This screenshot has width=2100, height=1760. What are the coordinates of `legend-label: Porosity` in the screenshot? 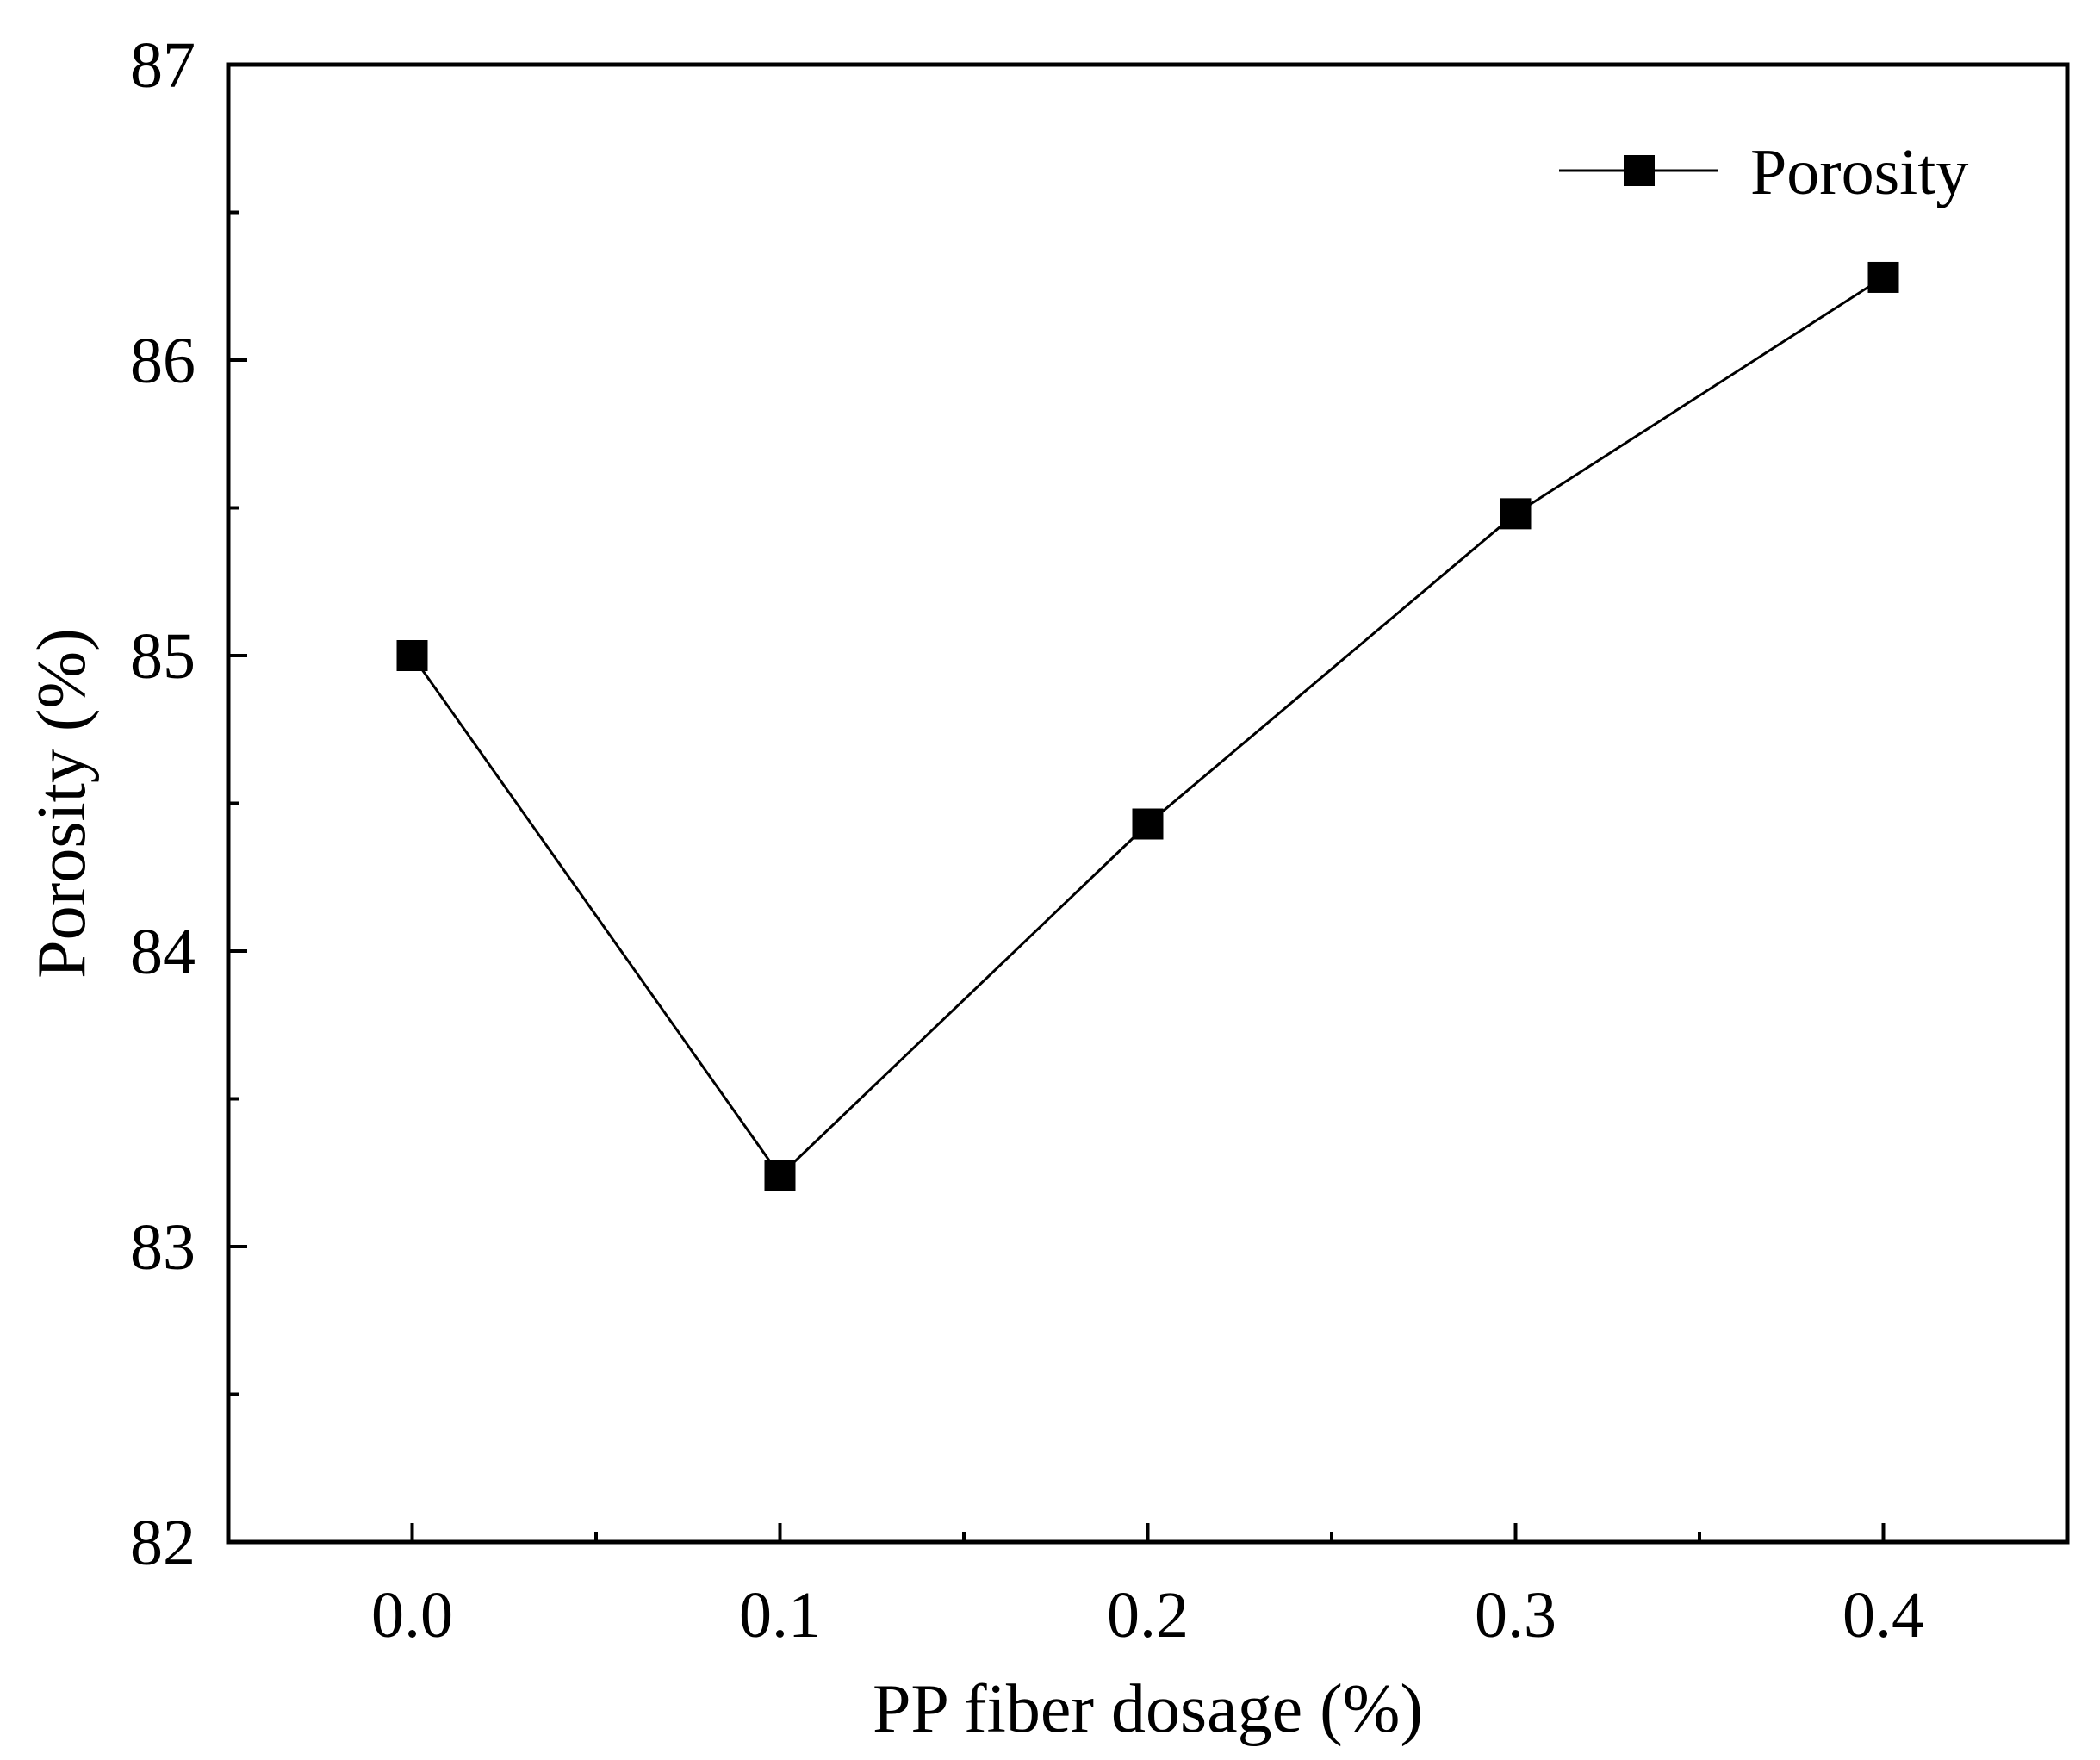 It's located at (1859, 172).